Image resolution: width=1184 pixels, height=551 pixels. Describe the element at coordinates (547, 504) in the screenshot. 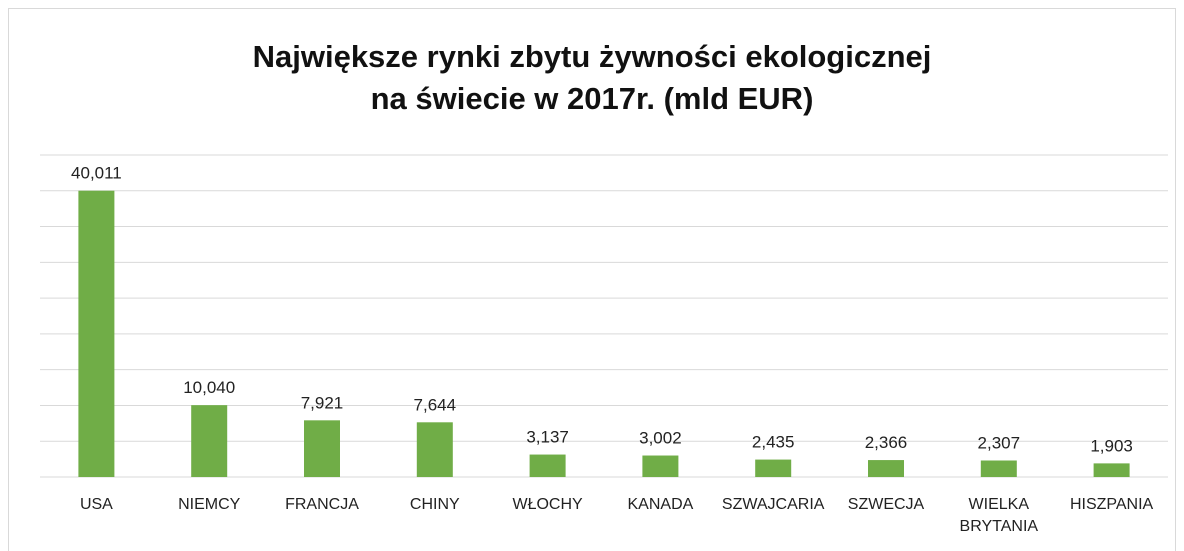

I see `x-tick-label: WŁOCHY` at that location.